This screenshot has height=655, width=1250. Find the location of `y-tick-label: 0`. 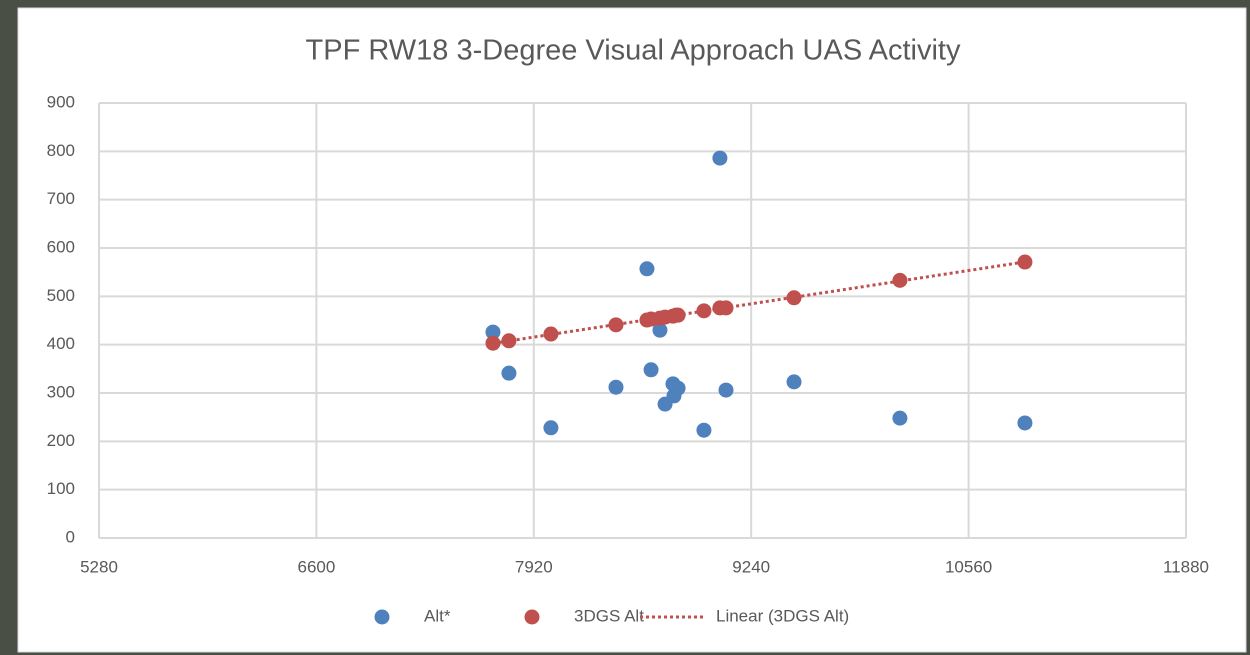

y-tick-label: 0 is located at coordinates (70, 536).